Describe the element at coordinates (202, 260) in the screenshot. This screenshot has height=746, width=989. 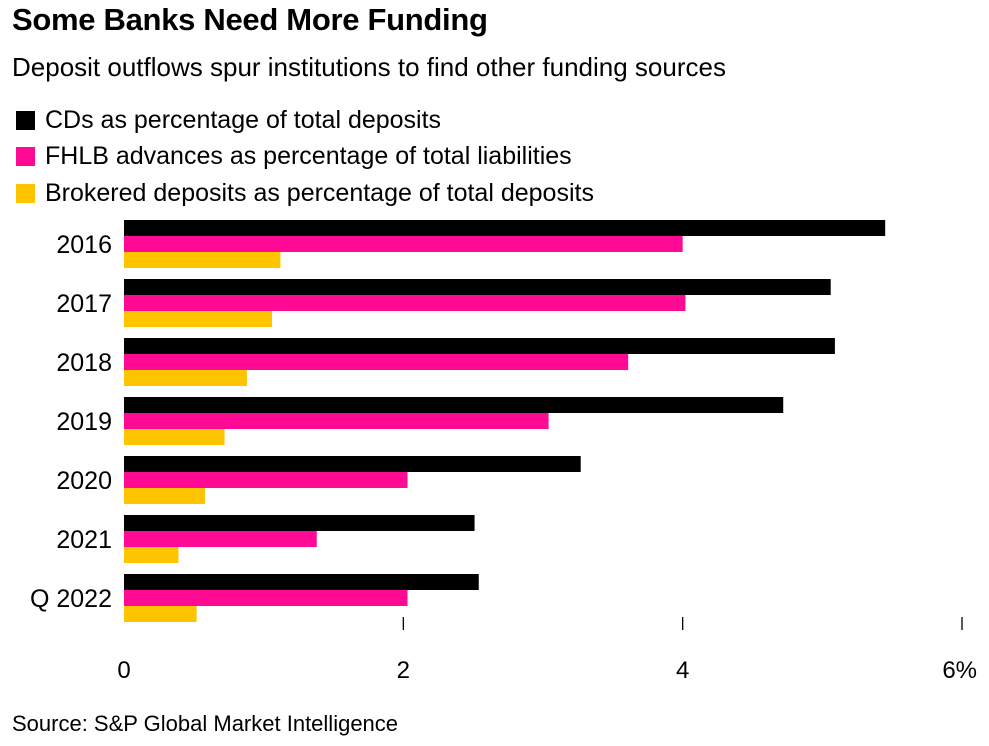
I see `bar-brokered-2016` at that location.